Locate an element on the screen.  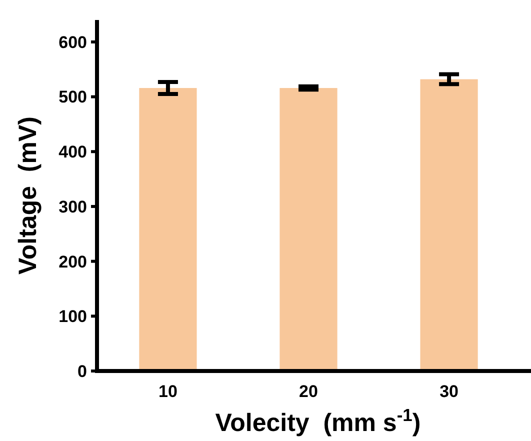
y-tick-label: 200 is located at coordinates (72, 262).